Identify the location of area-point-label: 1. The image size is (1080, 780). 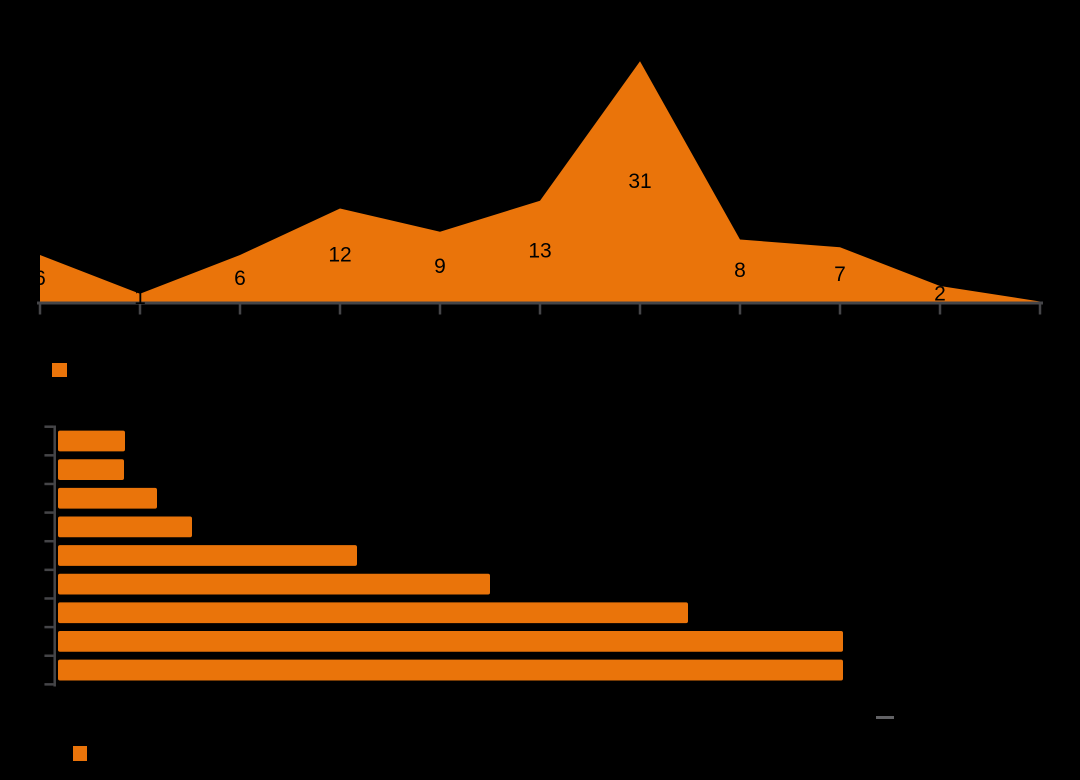
(140, 297).